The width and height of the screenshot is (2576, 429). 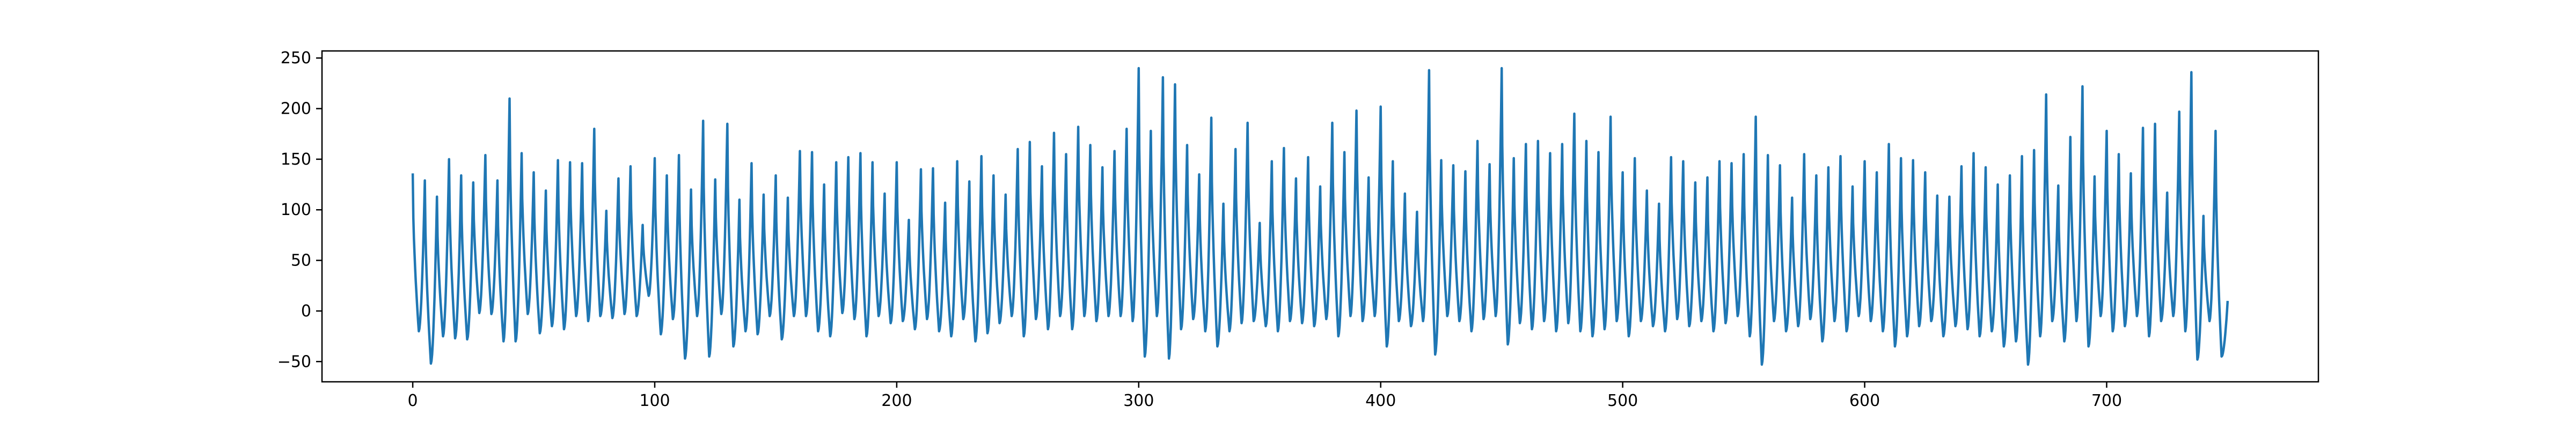 I want to click on y-tick-label: 150, so click(x=296, y=159).